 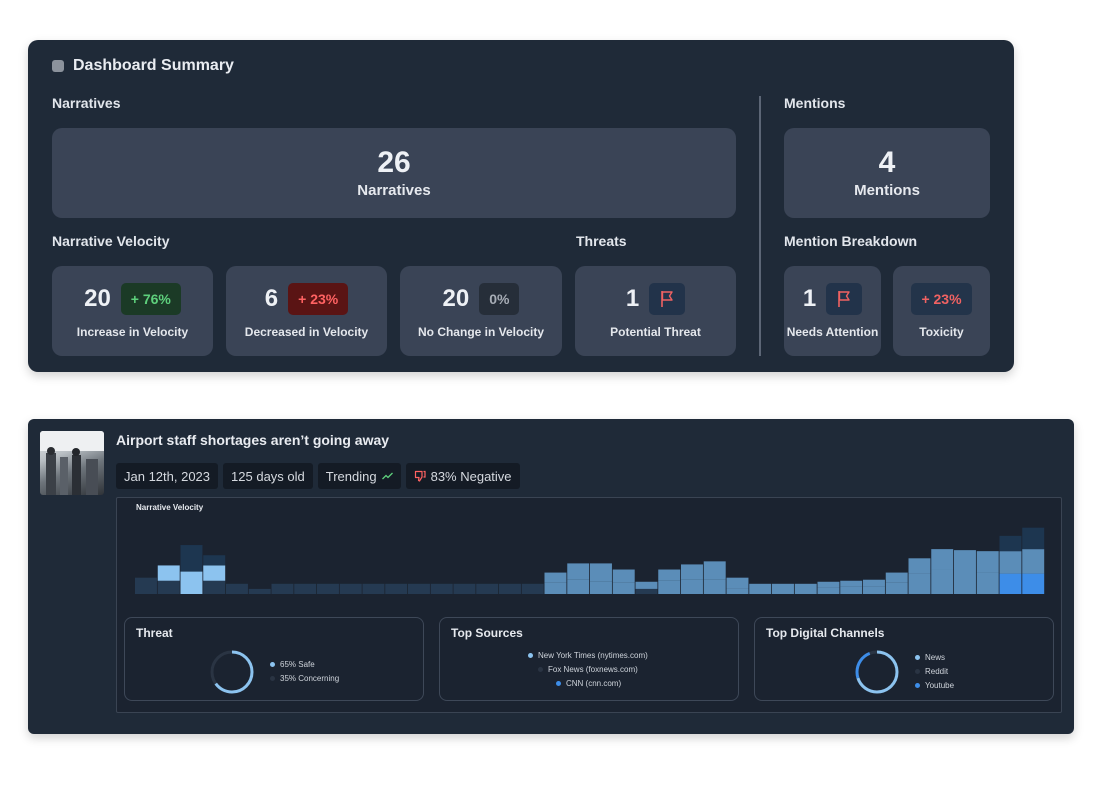 What do you see at coordinates (58, 66) in the screenshot?
I see `summary-icon` at bounding box center [58, 66].